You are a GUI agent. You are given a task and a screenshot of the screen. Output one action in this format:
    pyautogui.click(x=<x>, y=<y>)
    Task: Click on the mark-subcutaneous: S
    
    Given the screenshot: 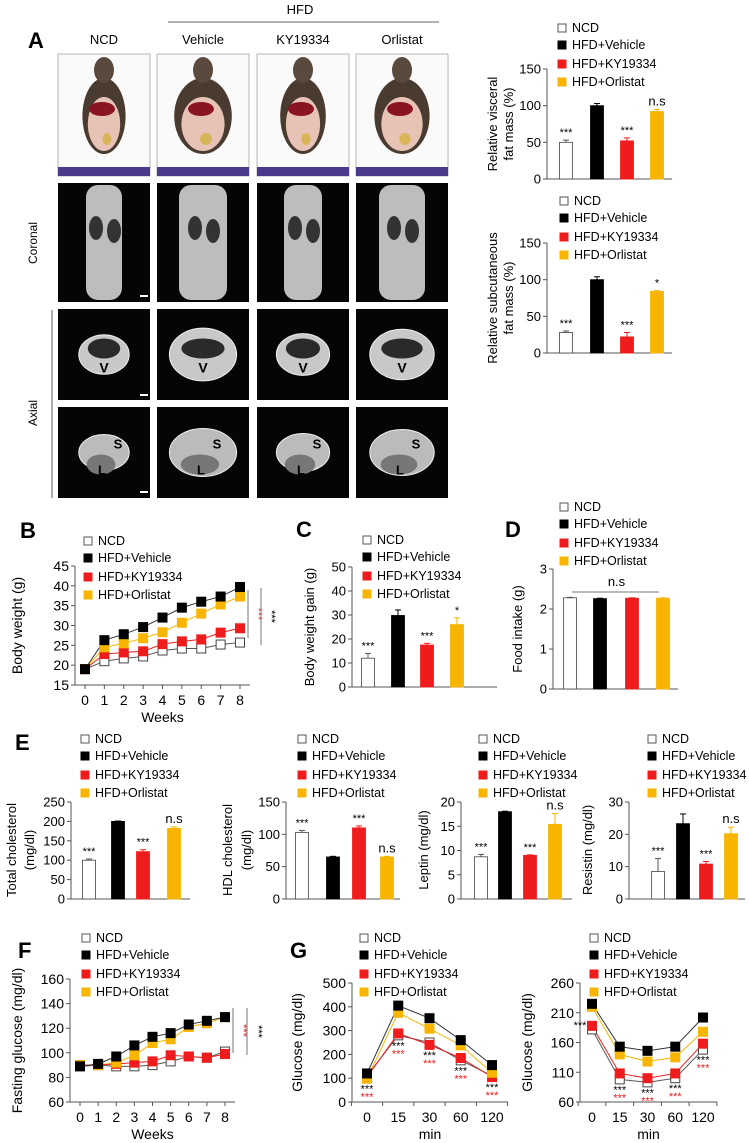 What is the action you would take?
    pyautogui.click(x=416, y=444)
    